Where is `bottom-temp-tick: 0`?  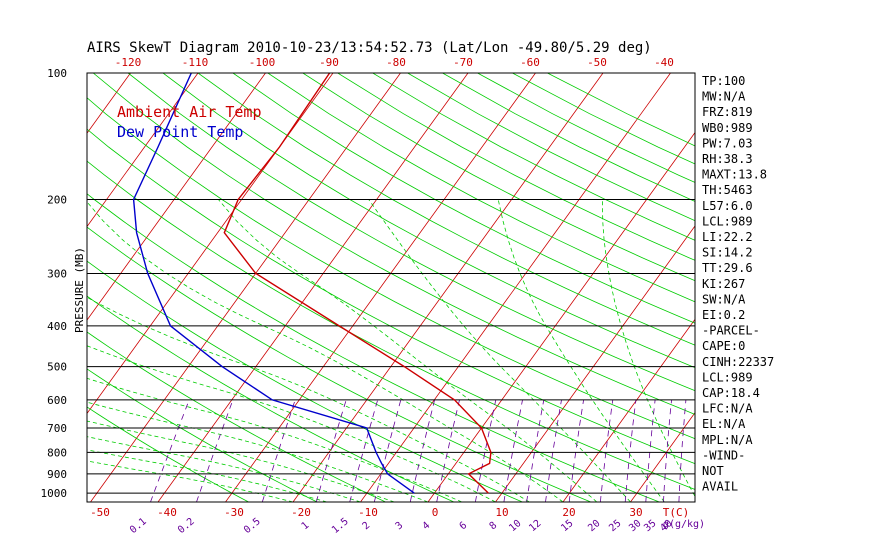 bottom-temp-tick: 0 is located at coordinates (435, 512).